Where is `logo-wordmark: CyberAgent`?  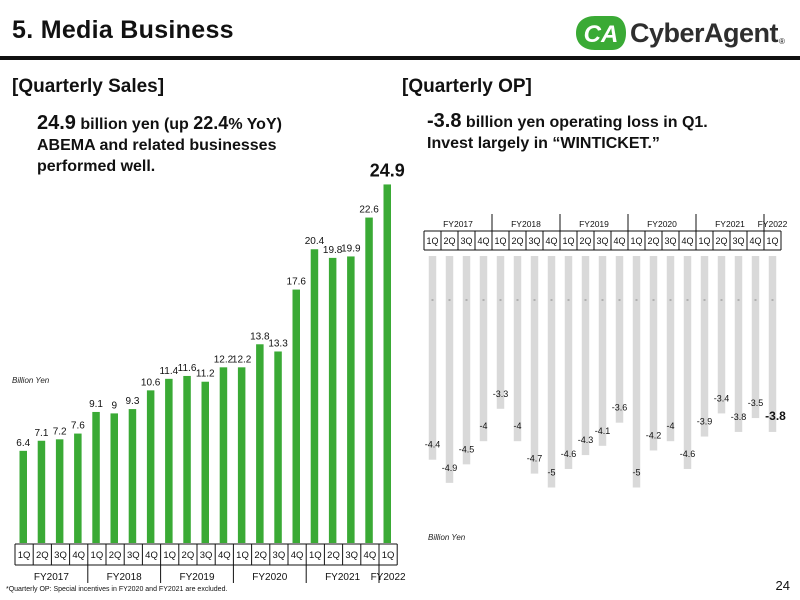 logo-wordmark: CyberAgent is located at coordinates (704, 32).